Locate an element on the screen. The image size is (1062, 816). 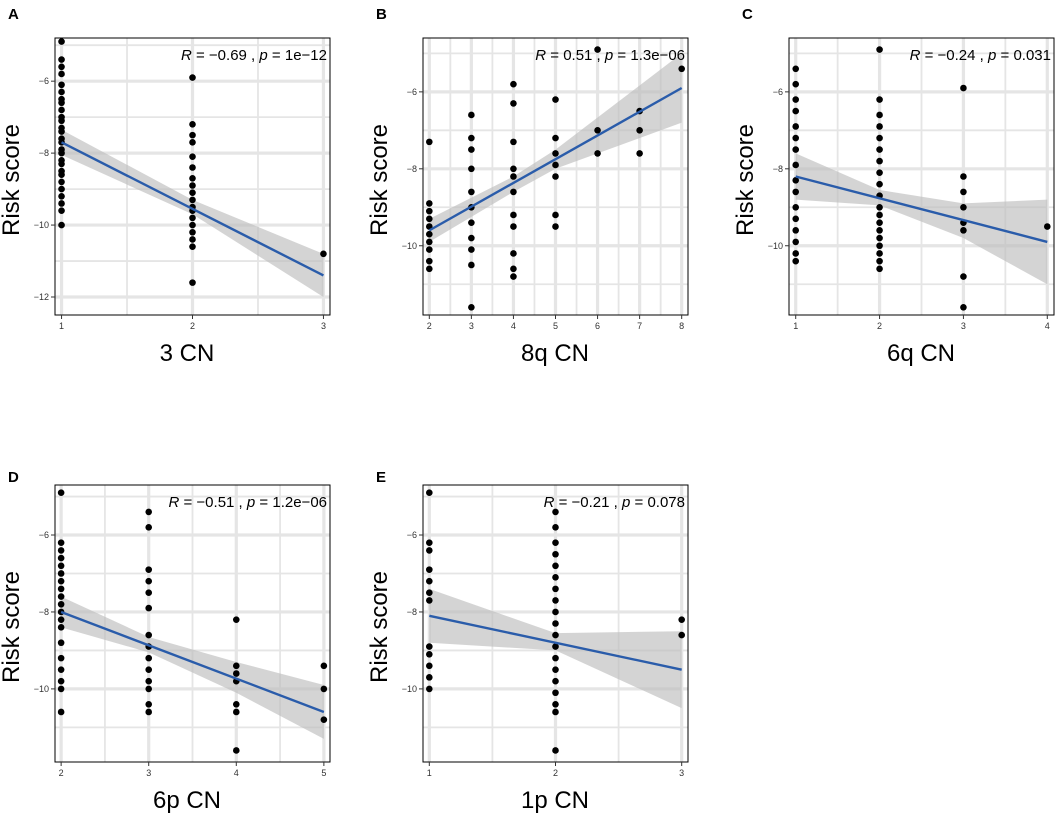
panel-b-ylabel: Risk score is located at coordinates (379, 180).